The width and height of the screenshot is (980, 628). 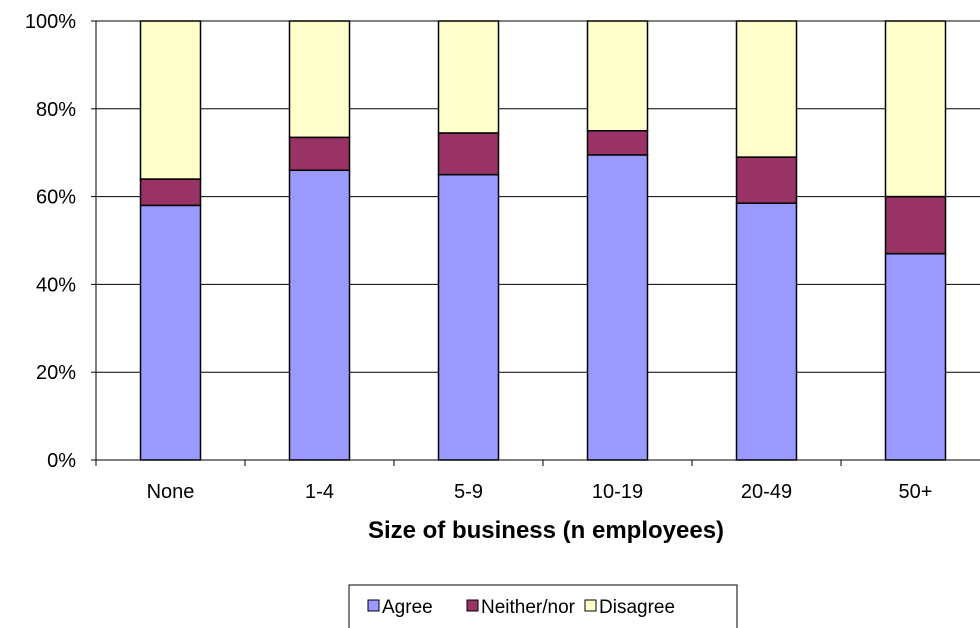 What do you see at coordinates (61, 461) in the screenshot?
I see `y-tick-label: 0%` at bounding box center [61, 461].